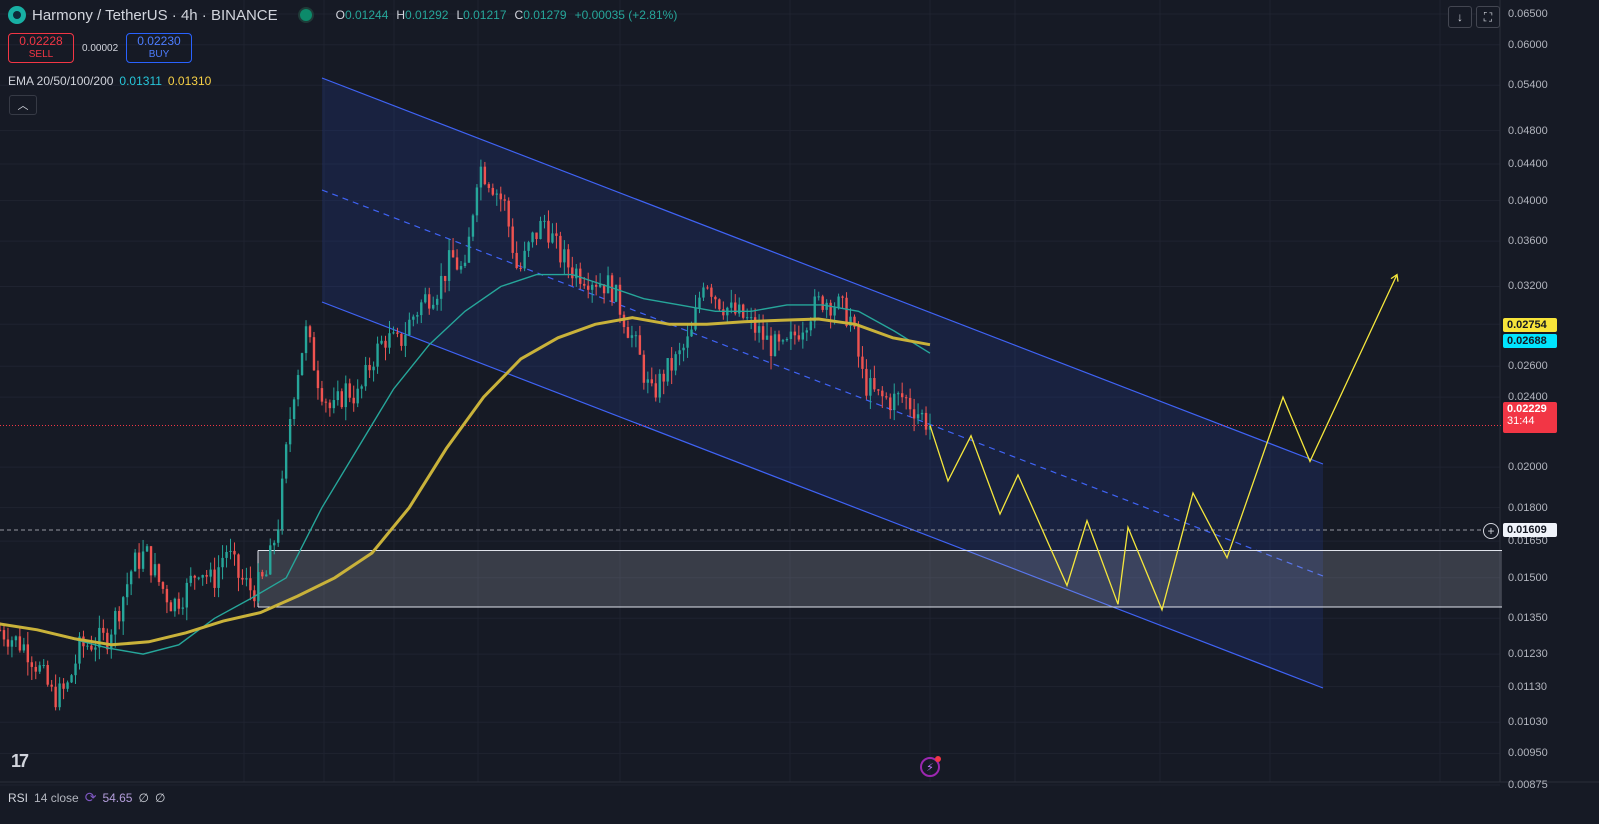 This screenshot has width=1599, height=824. What do you see at coordinates (930, 766) in the screenshot?
I see `lightning-icon: ⚡` at bounding box center [930, 766].